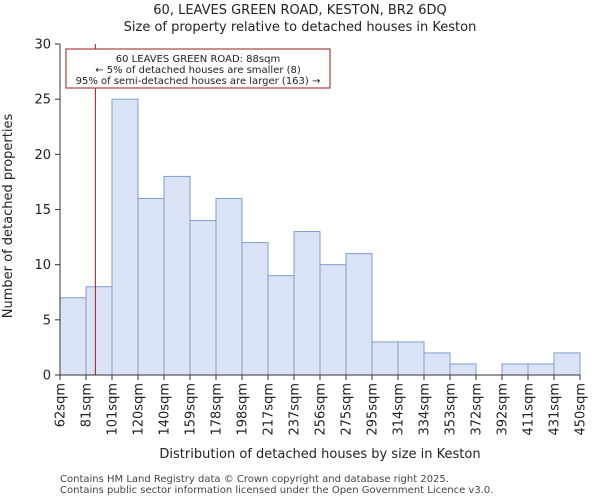 The width and height of the screenshot is (600, 500). Describe the element at coordinates (42, 45) in the screenshot. I see `y-tick-label-30: 30` at that location.